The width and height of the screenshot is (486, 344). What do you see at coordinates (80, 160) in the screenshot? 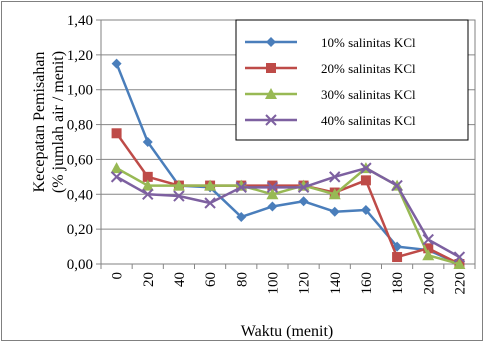
I see `y-tick-label: 0,60` at bounding box center [80, 160].